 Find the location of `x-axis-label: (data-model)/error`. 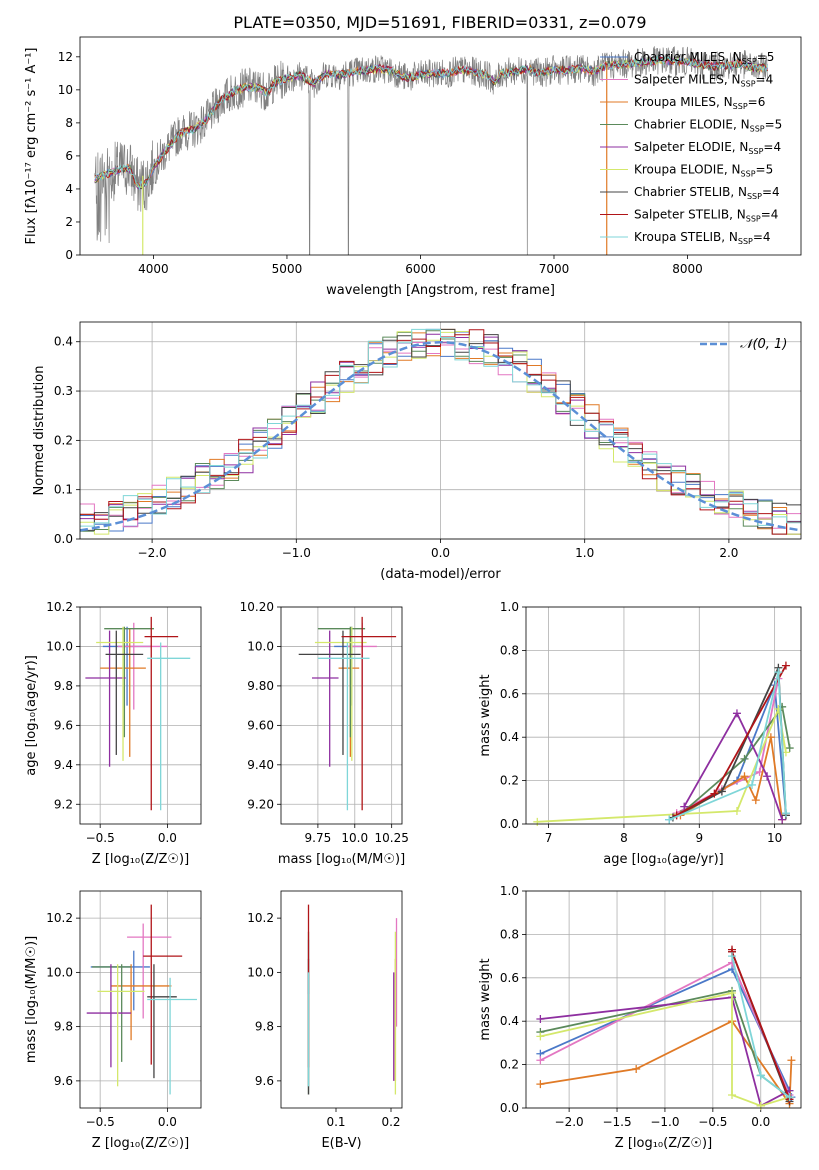

x-axis-label: (data-model)/error is located at coordinates (440, 574).